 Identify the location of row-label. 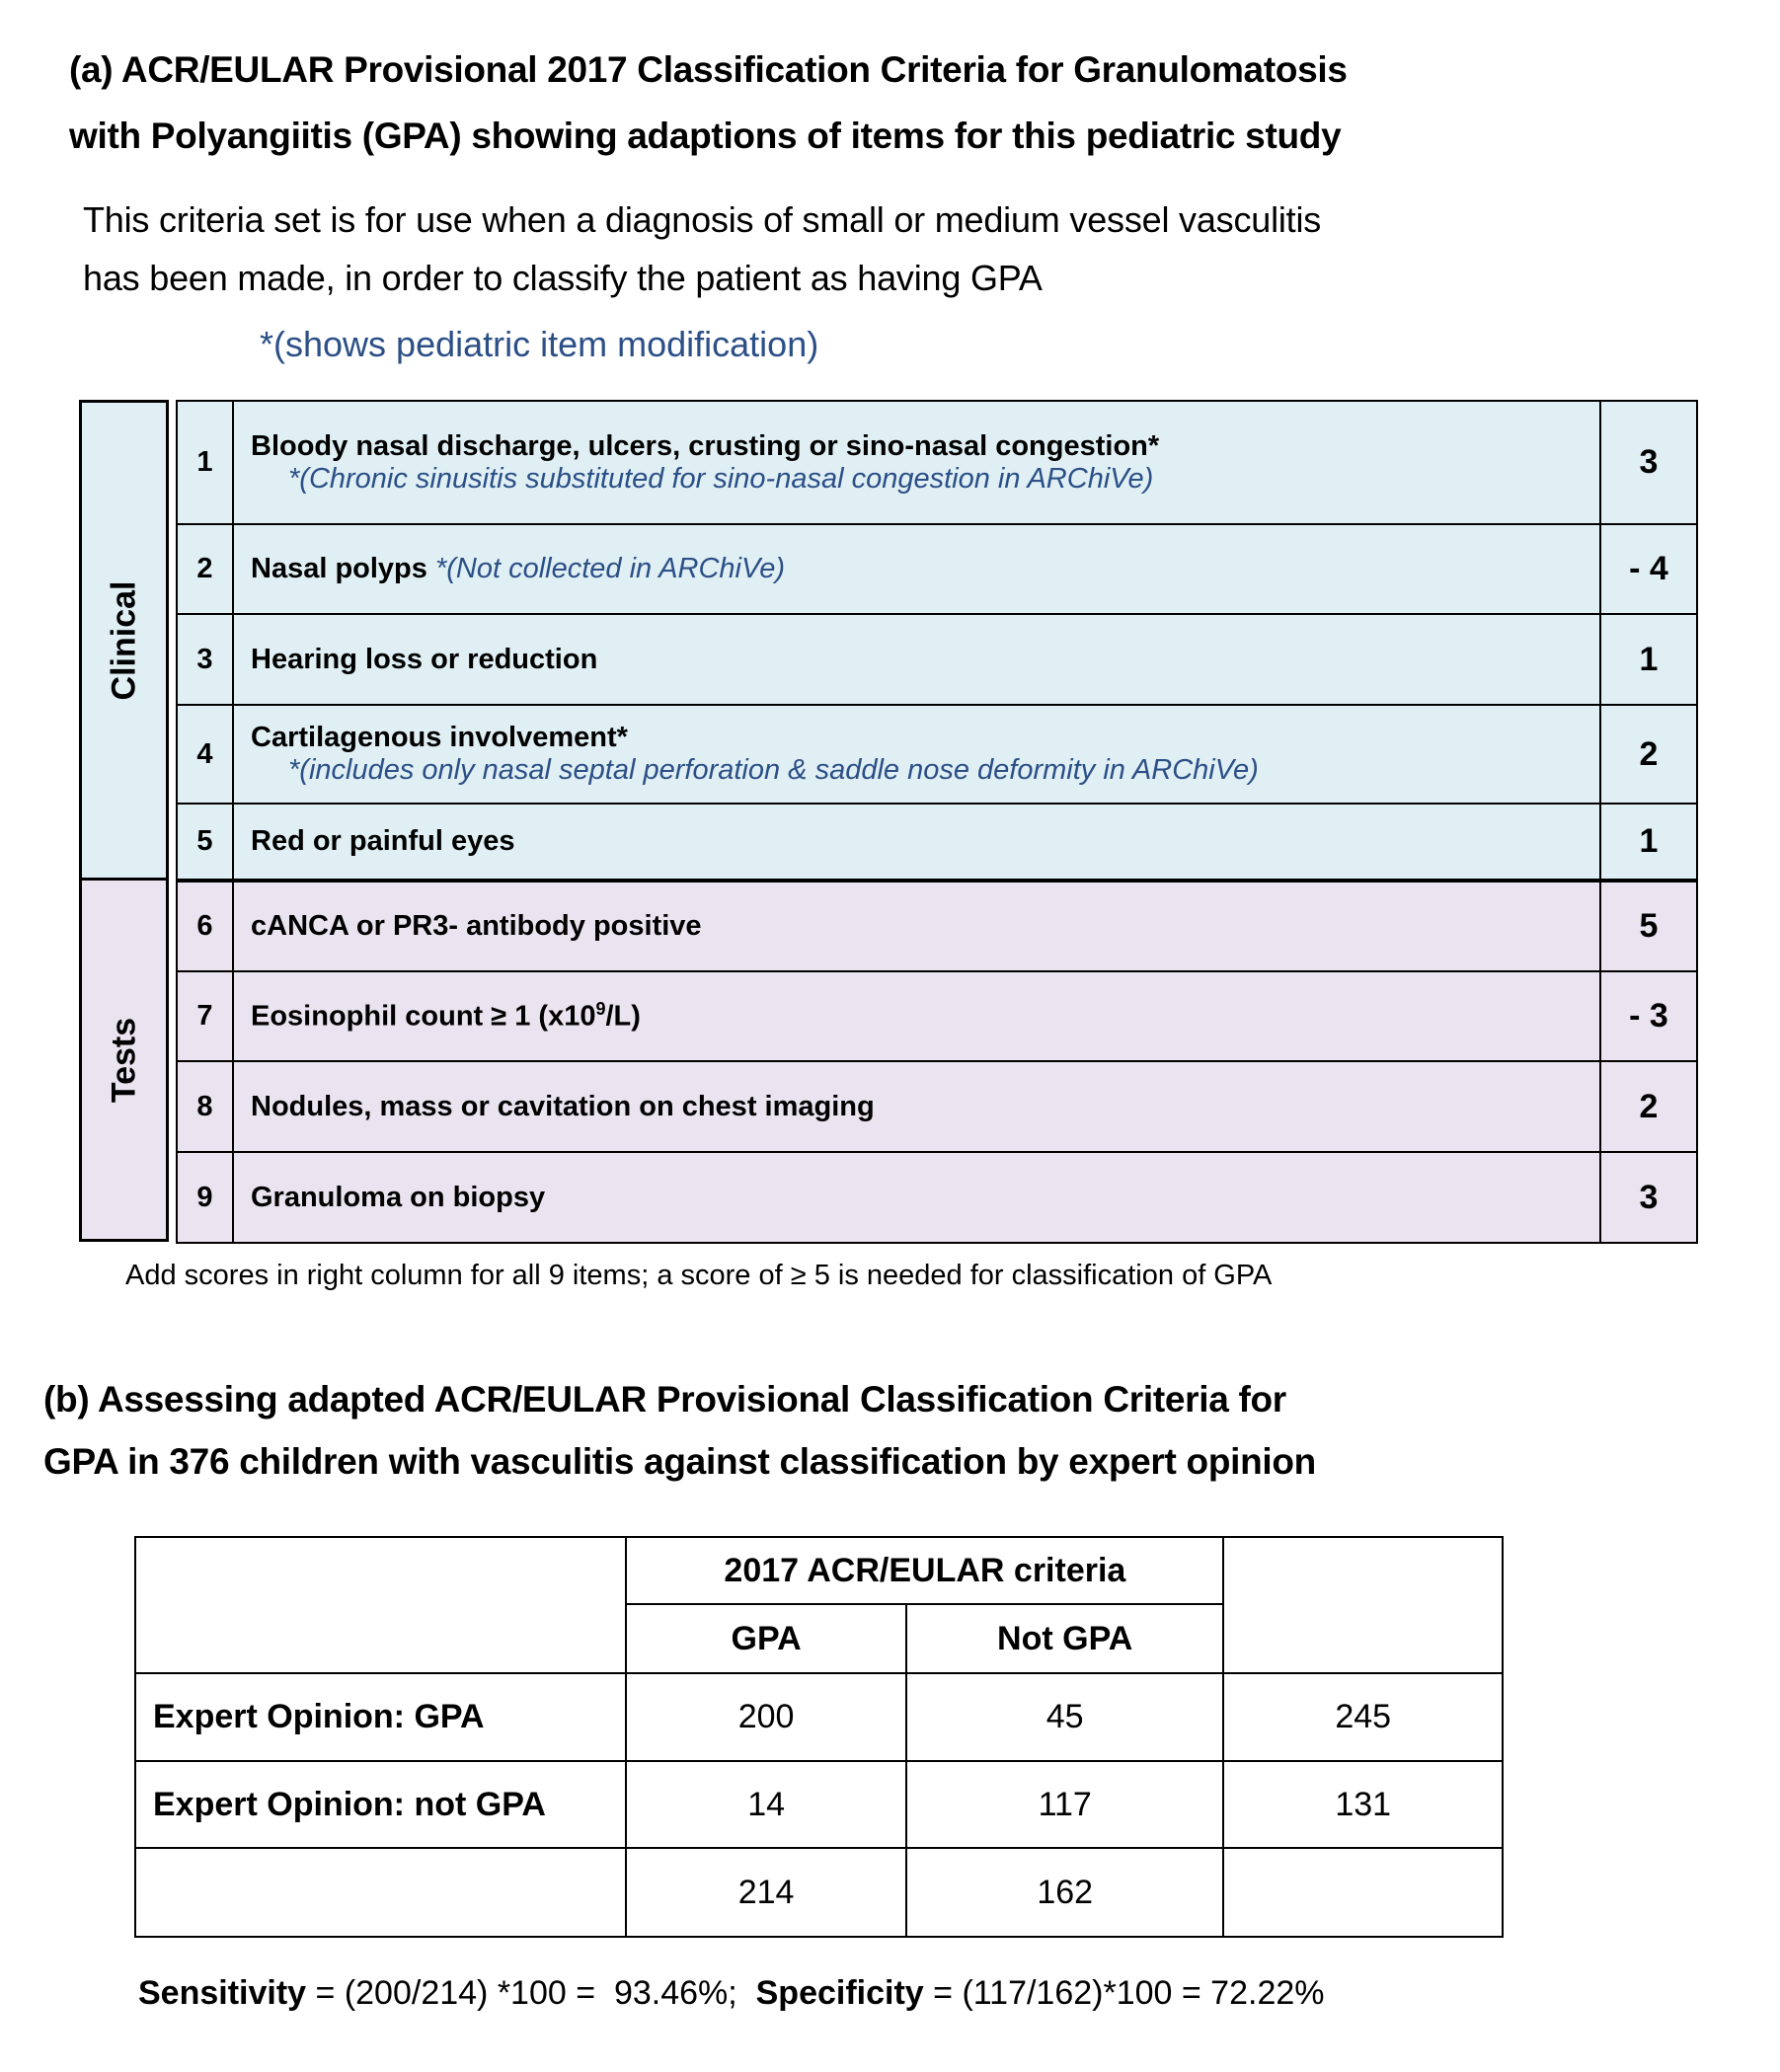
(380, 1892).